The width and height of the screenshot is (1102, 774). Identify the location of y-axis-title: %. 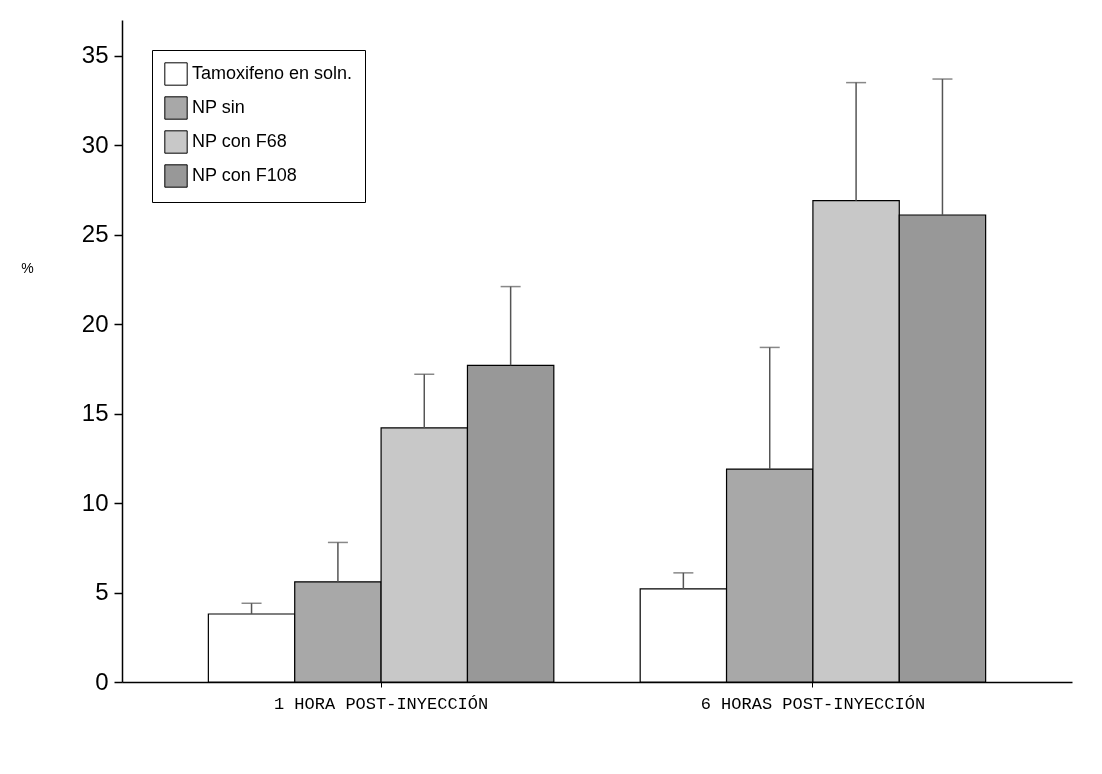
(27, 267).